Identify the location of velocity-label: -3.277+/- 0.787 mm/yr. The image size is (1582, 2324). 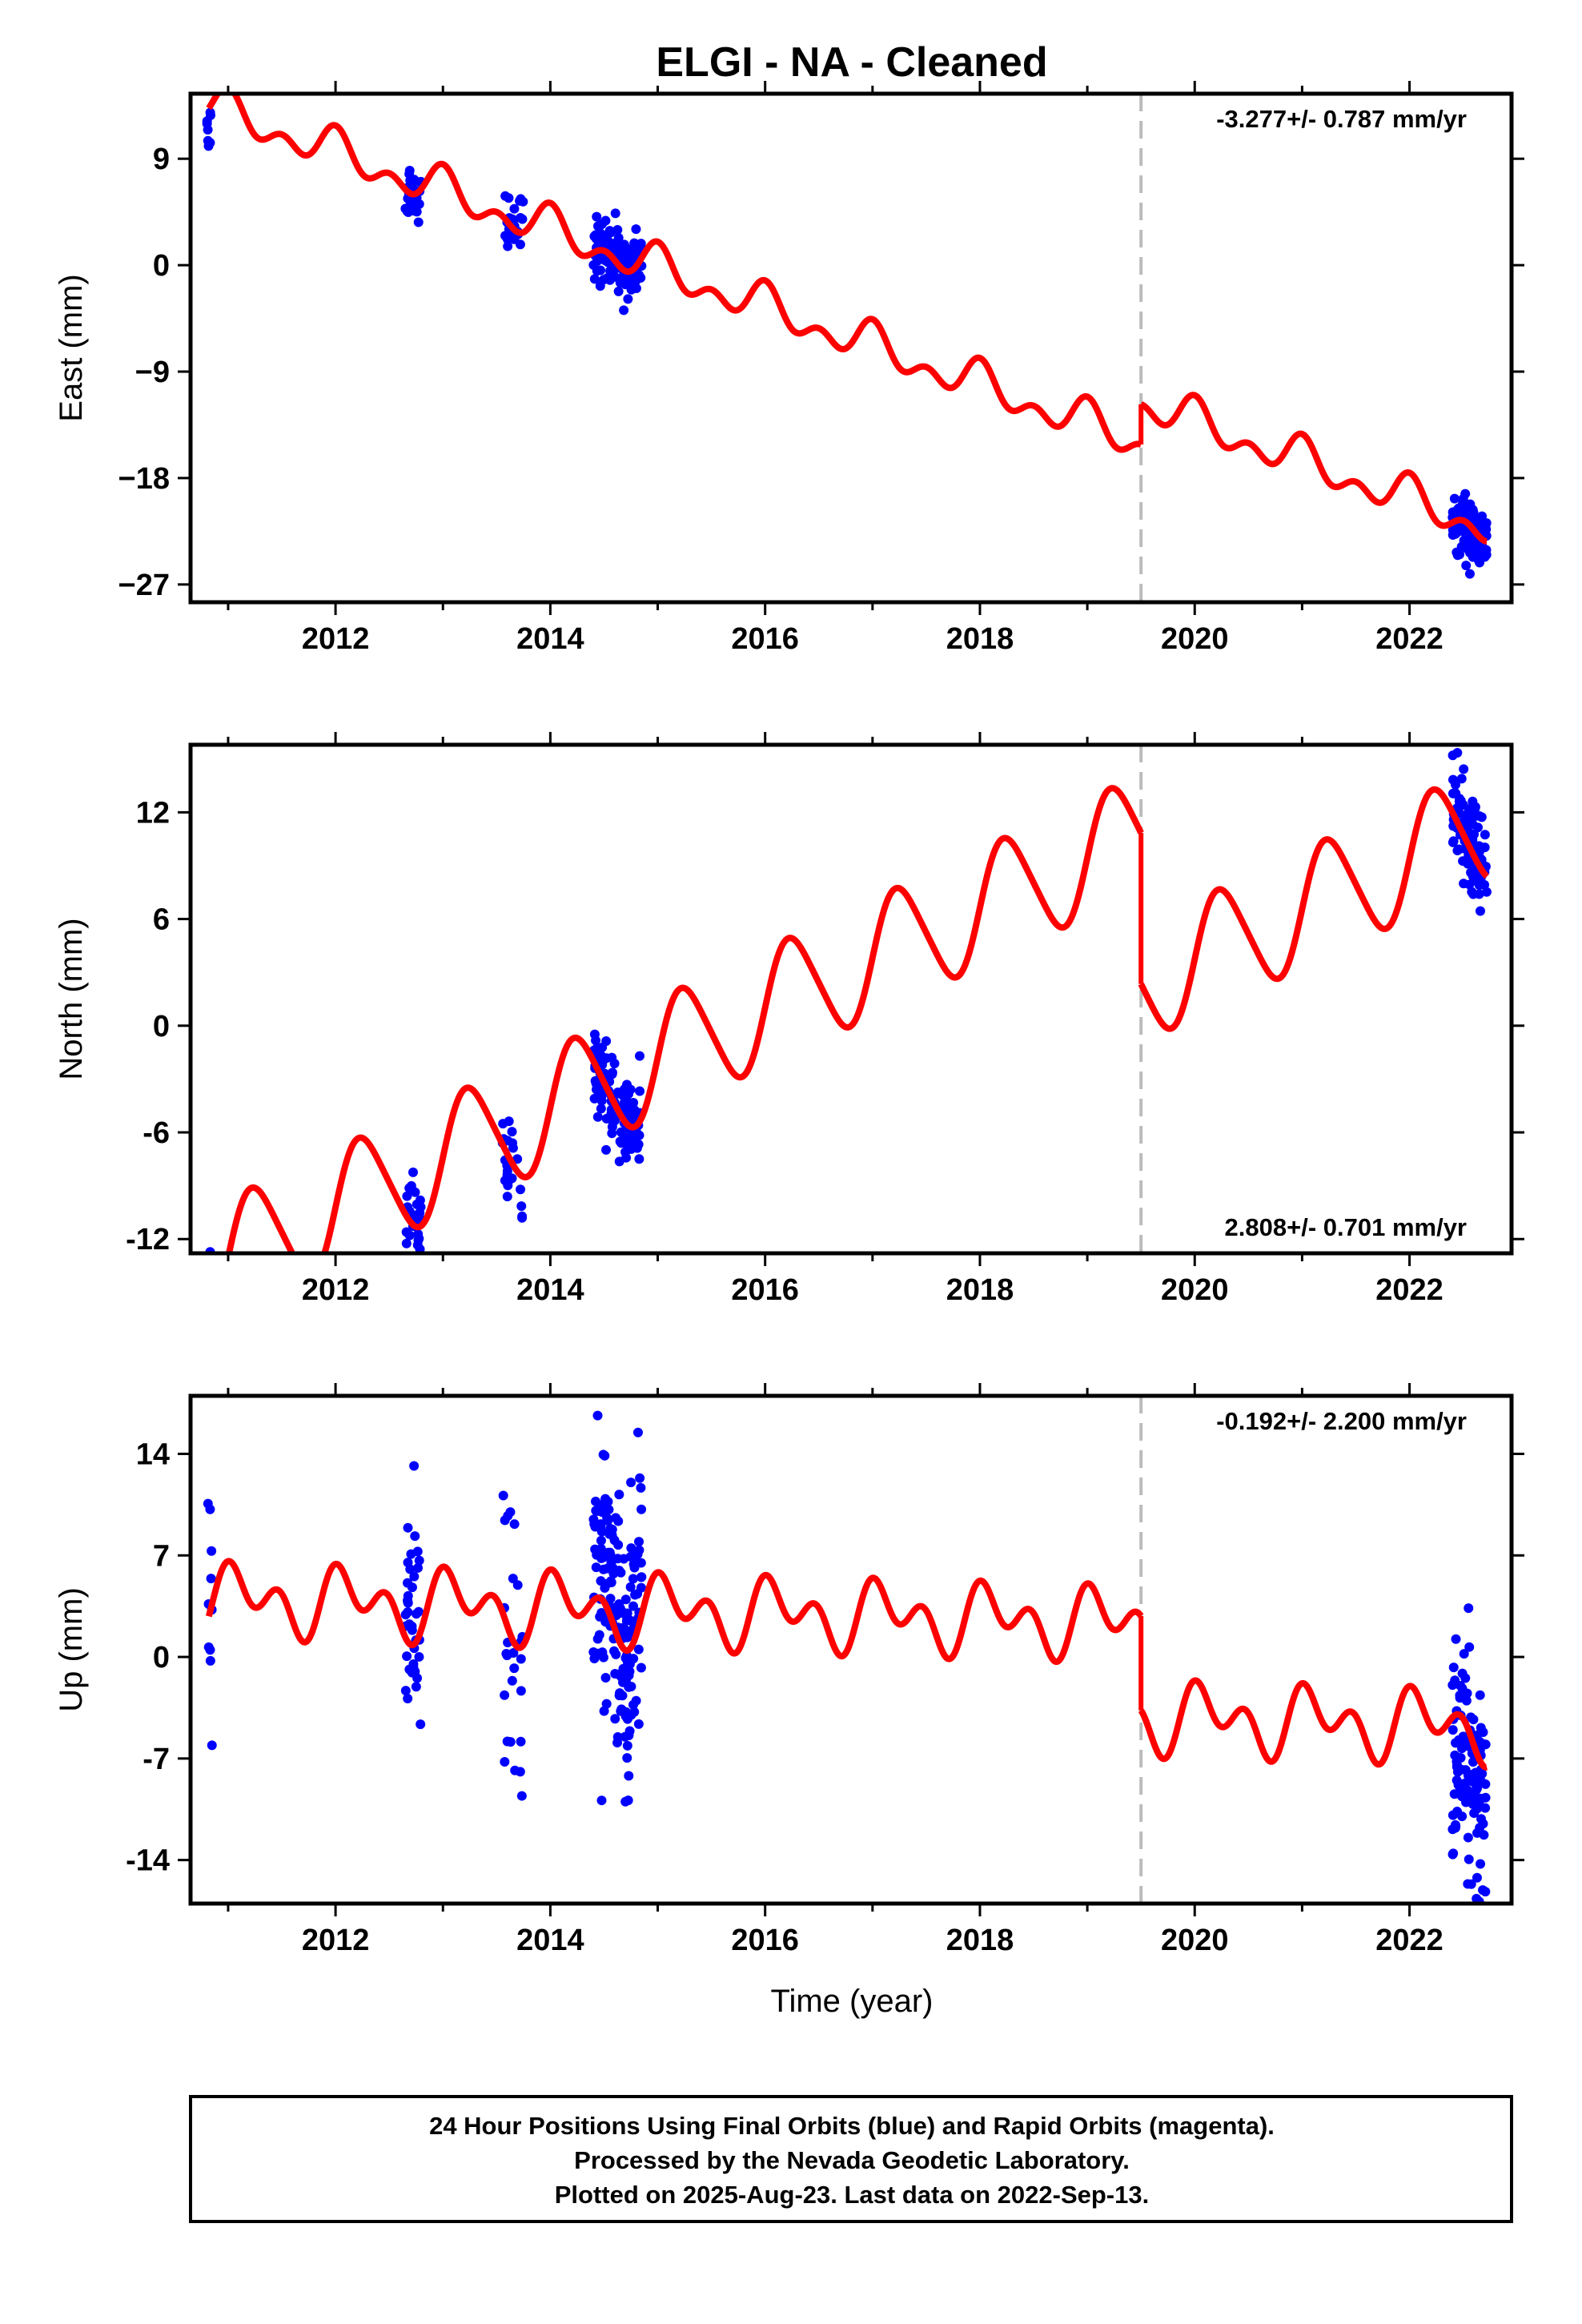
(1341, 119).